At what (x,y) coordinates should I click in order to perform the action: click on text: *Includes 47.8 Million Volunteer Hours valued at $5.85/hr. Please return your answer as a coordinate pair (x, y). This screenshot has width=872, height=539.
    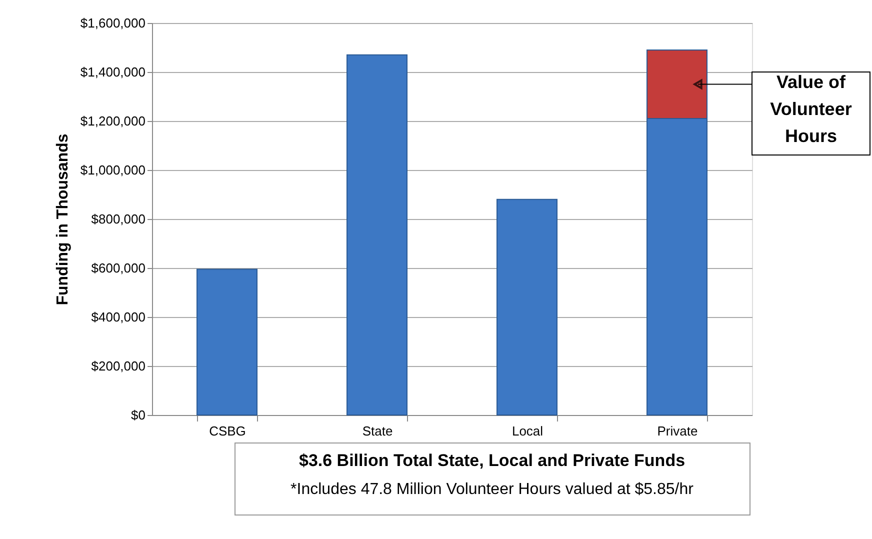
    Looking at the image, I should click on (492, 489).